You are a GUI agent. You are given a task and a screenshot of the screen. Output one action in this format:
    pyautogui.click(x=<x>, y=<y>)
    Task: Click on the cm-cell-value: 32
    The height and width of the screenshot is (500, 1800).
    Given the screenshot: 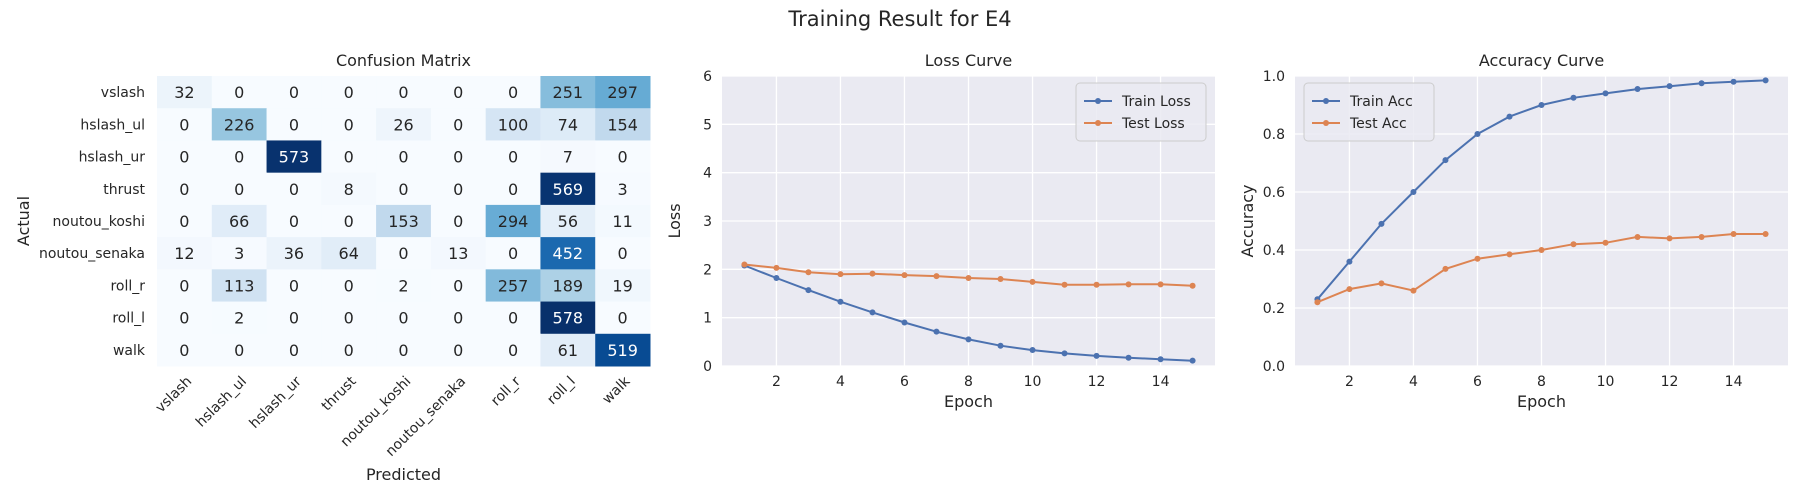 What is the action you would take?
    pyautogui.click(x=184, y=92)
    